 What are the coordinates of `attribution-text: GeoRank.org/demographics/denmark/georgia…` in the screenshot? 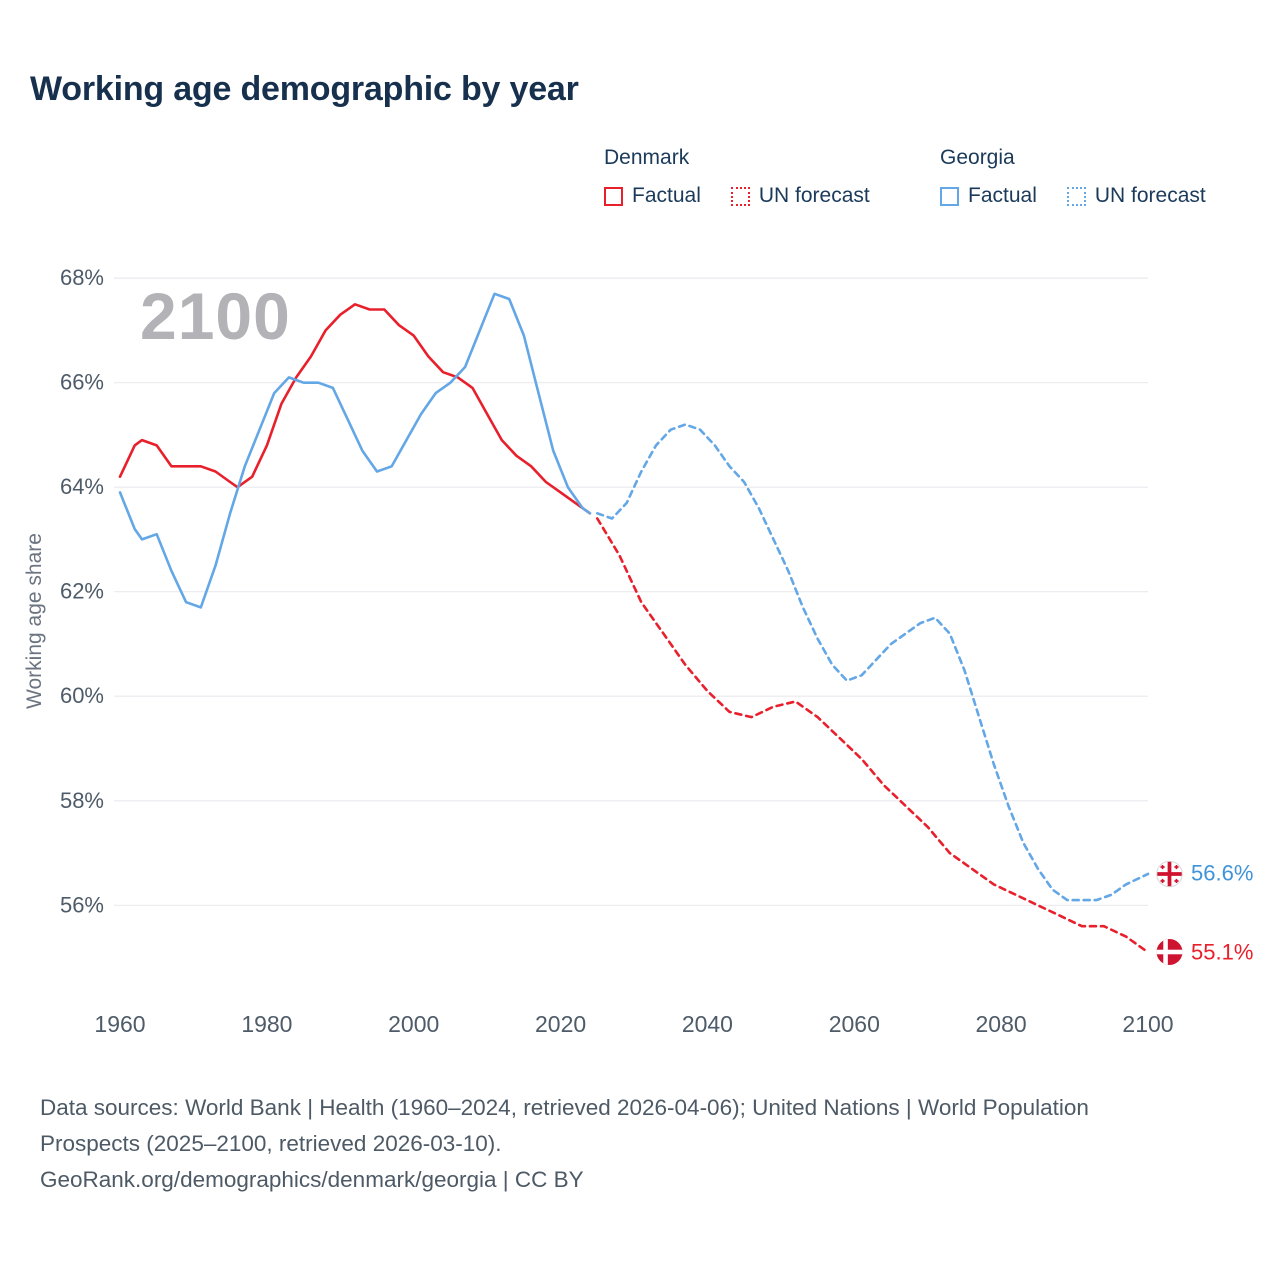 It's located at (312, 1179).